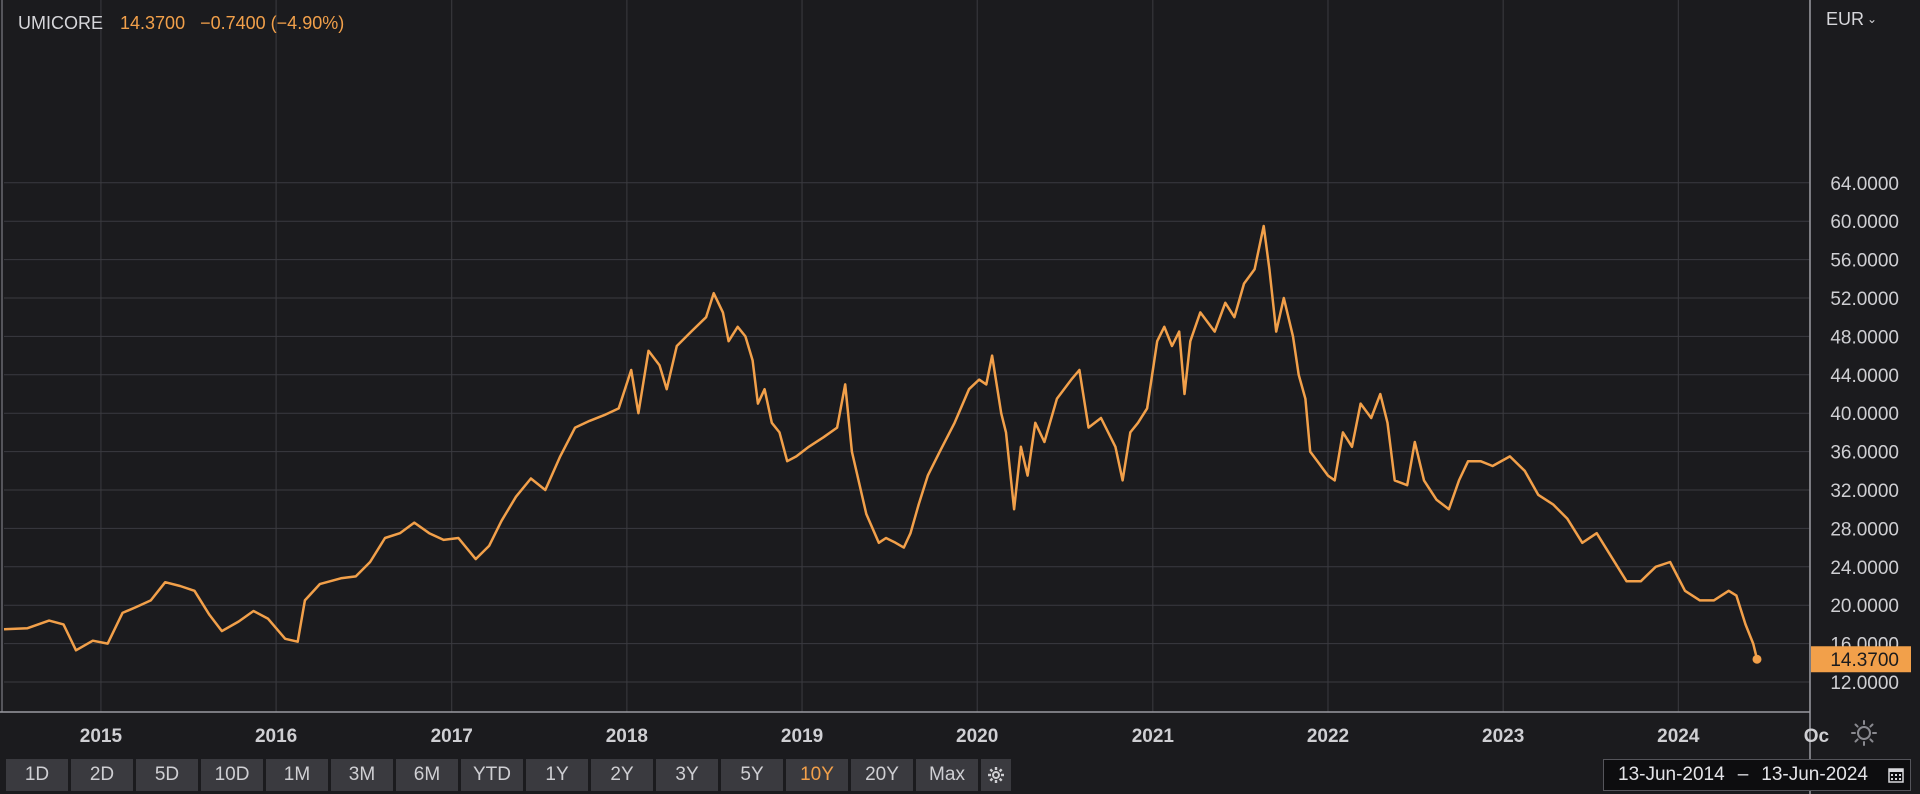 Image resolution: width=1920 pixels, height=794 pixels. What do you see at coordinates (1864, 376) in the screenshot?
I see `y-tick-label: 44.0000` at bounding box center [1864, 376].